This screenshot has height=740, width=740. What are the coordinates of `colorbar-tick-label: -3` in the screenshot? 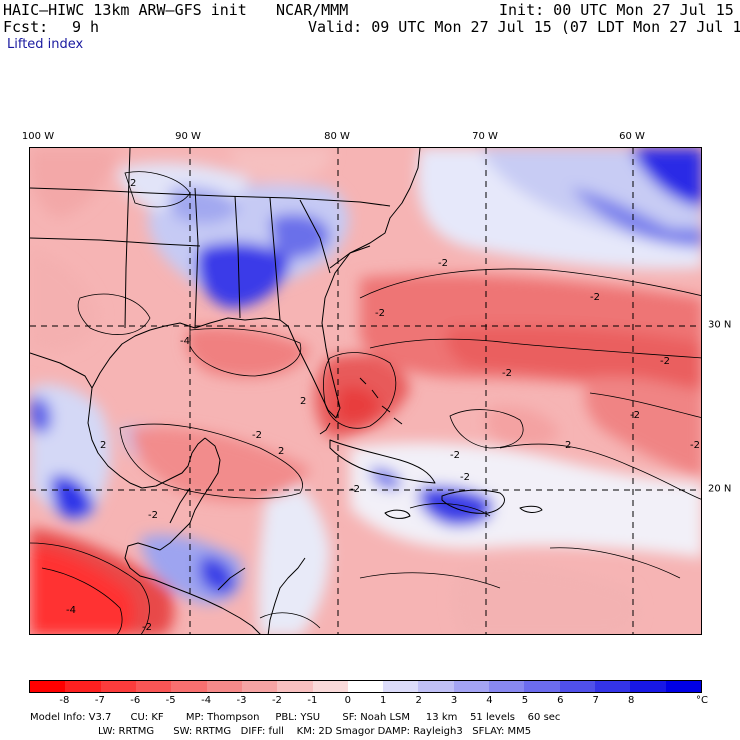 It's located at (241, 700).